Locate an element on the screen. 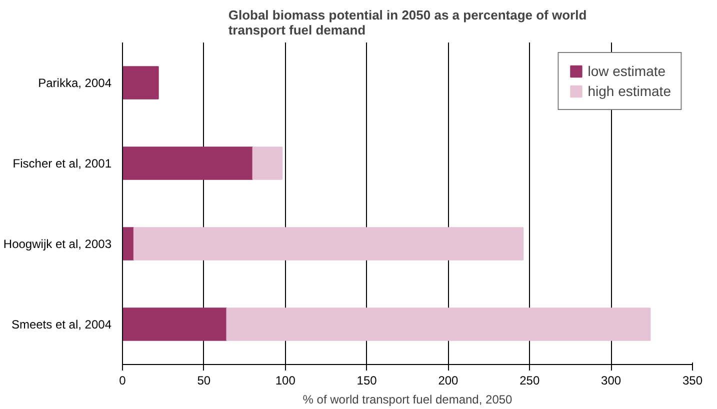 The width and height of the screenshot is (717, 409). y-tick-label: Parikka, 2004 is located at coordinates (75, 83).